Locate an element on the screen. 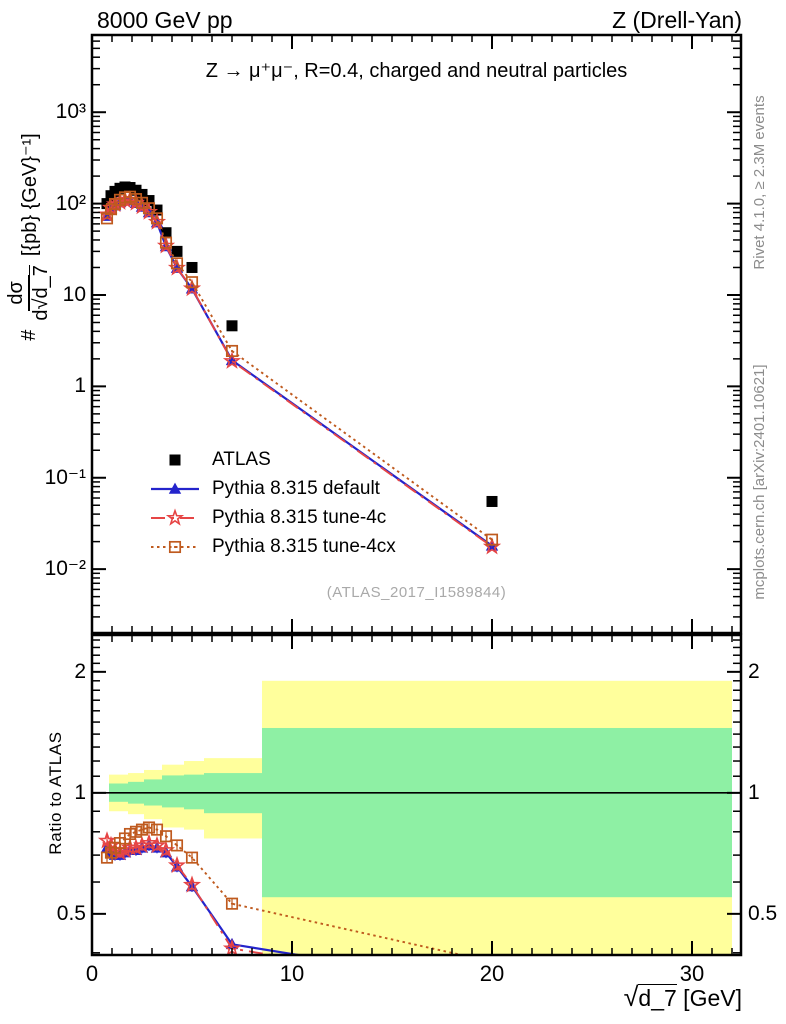 This screenshot has height=1024, width=786. x-title-radical: √ is located at coordinates (631, 997).